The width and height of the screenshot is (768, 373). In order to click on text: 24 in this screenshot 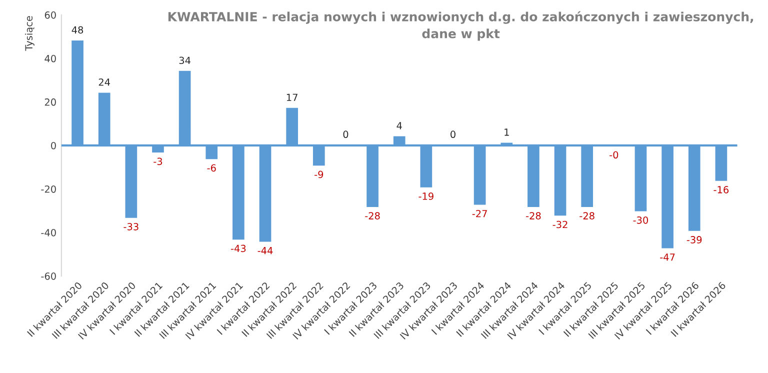, I will do `click(104, 82)`.